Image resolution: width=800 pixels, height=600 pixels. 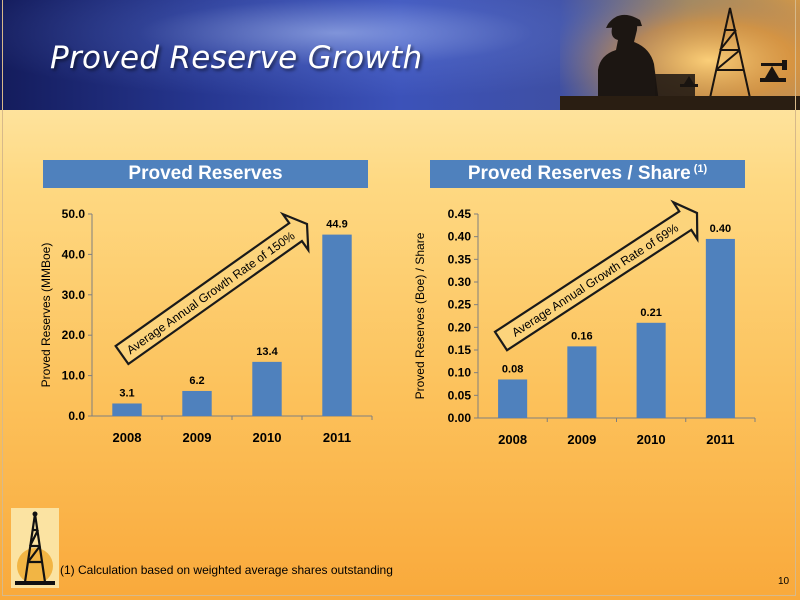 What do you see at coordinates (460, 237) in the screenshot?
I see `y-tick-label: 0.40` at bounding box center [460, 237].